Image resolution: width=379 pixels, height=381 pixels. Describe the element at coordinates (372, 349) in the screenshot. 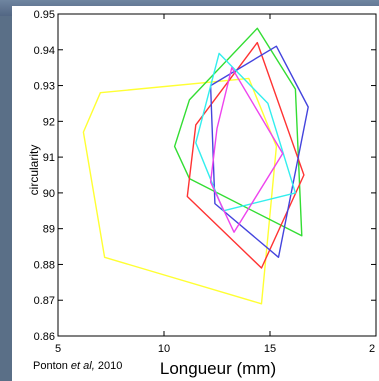

I see `x-tick-label: 2` at that location.